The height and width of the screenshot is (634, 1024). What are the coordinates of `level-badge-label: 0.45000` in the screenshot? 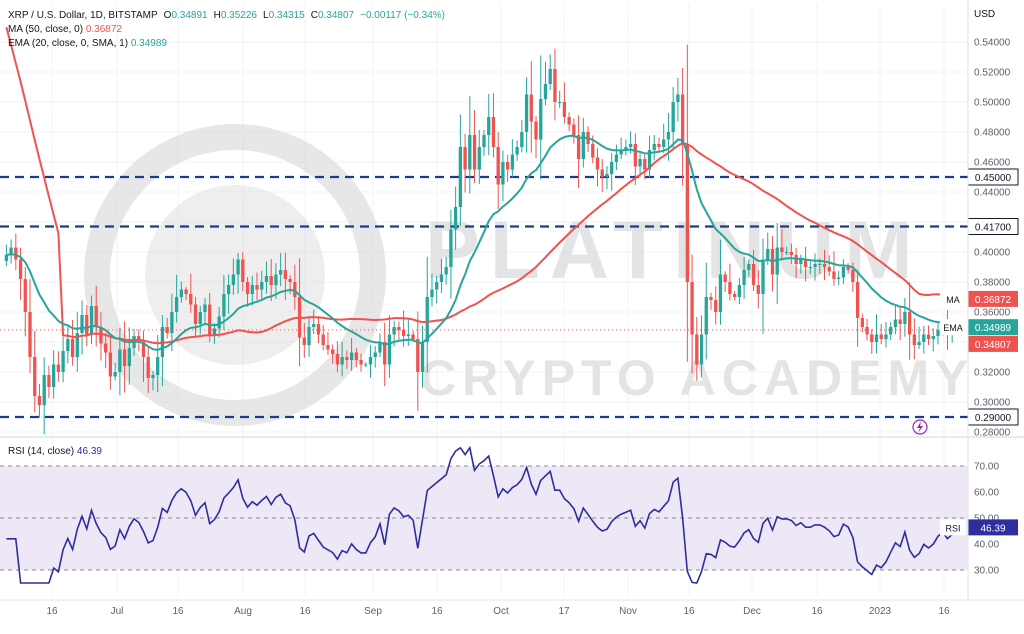 It's located at (993, 178).